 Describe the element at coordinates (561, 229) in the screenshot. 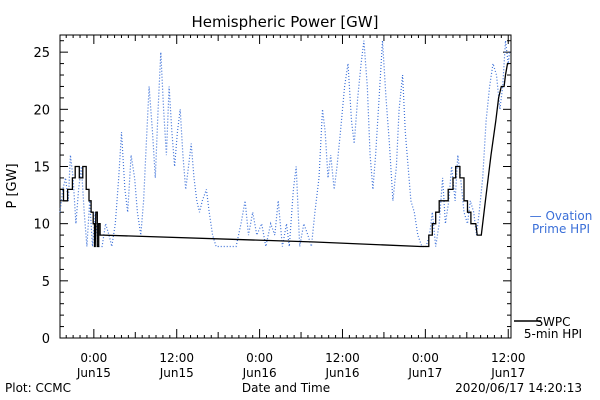

I see `legend-ovation-label-2: Prime HPI` at that location.